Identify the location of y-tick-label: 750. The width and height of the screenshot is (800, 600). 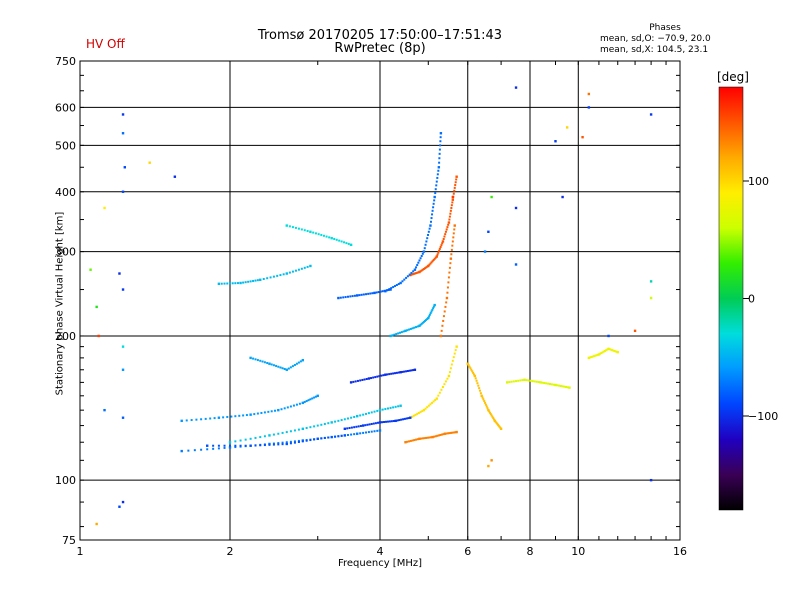
(65, 61).